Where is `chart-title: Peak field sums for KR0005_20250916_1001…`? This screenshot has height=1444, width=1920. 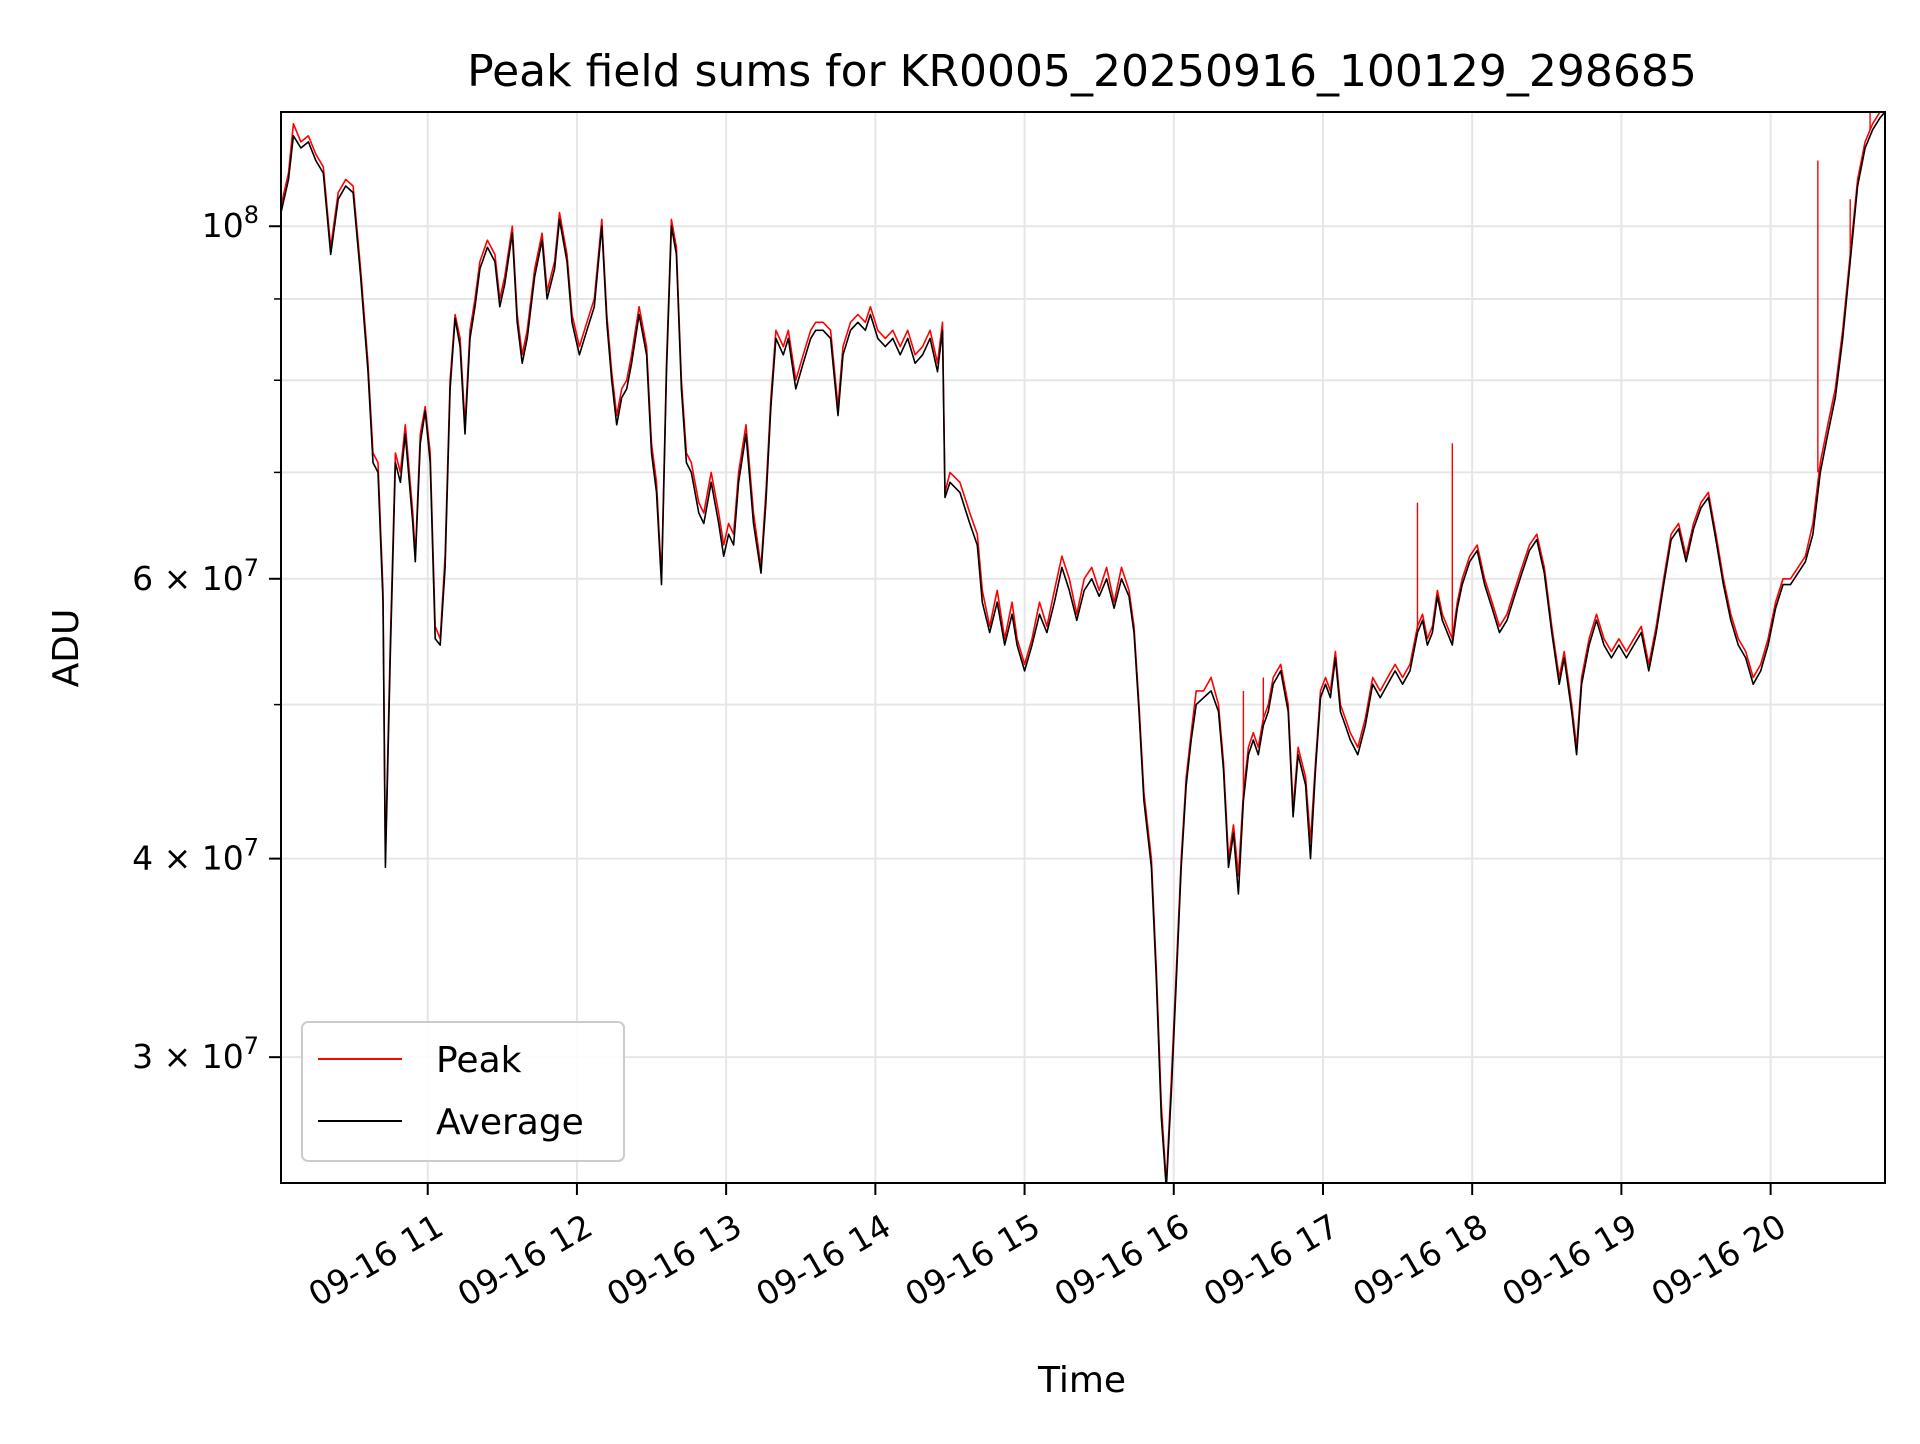
chart-title: Peak field sums for KR0005_20250916_1001… is located at coordinates (1082, 71).